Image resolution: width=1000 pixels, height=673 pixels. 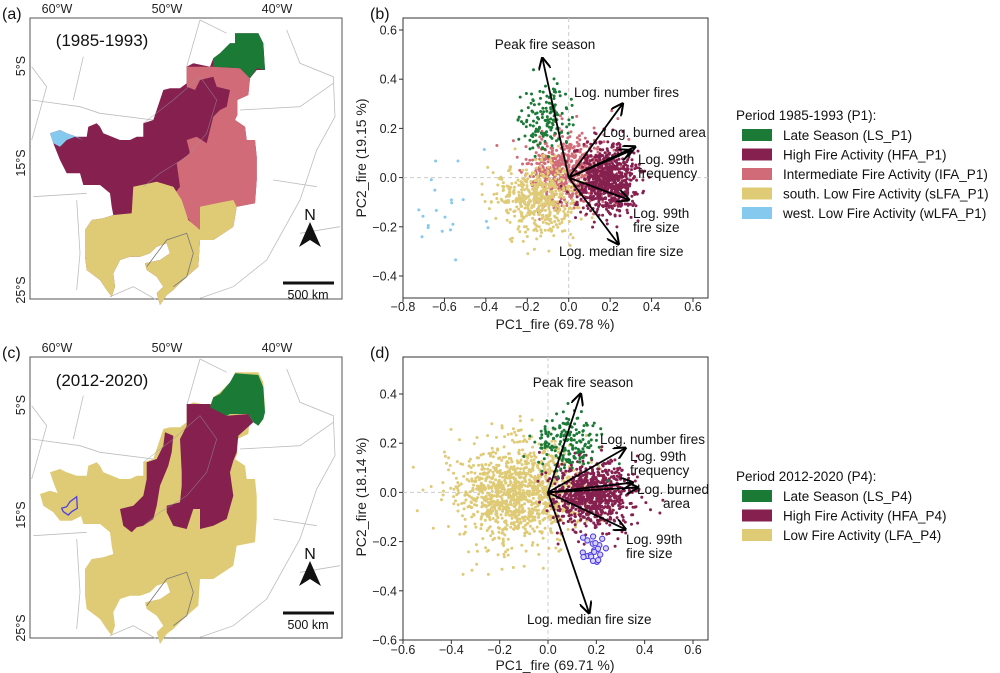 What do you see at coordinates (677, 503) in the screenshot?
I see `loading-label: area` at bounding box center [677, 503].